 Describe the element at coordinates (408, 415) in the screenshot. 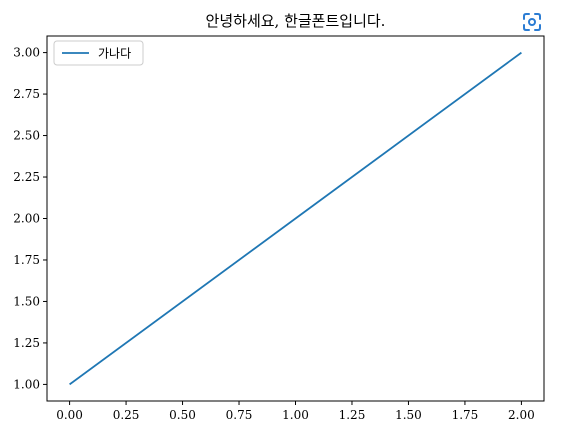

I see `x-tick-label: 1.50` at that location.